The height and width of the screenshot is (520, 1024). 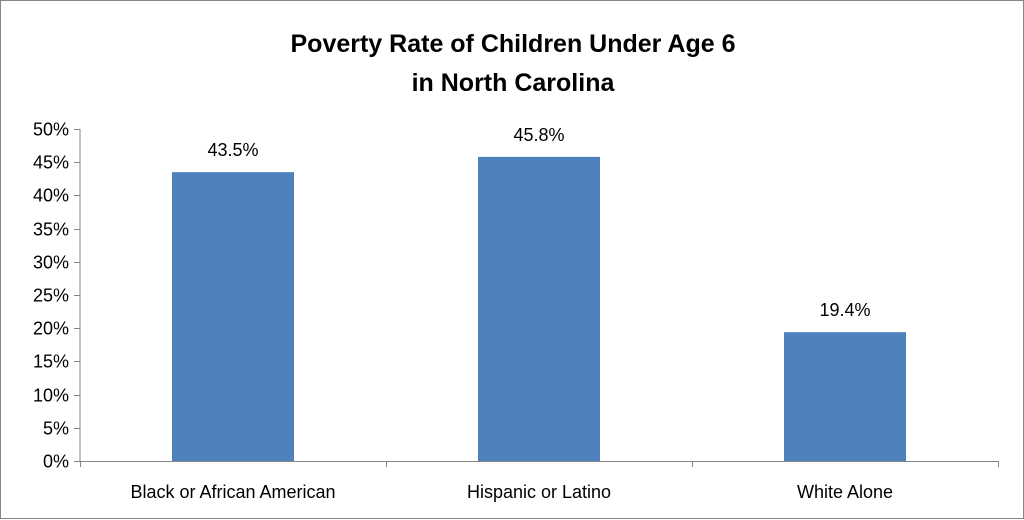 What do you see at coordinates (51, 263) in the screenshot?
I see `y-tick-label: 30%` at bounding box center [51, 263].